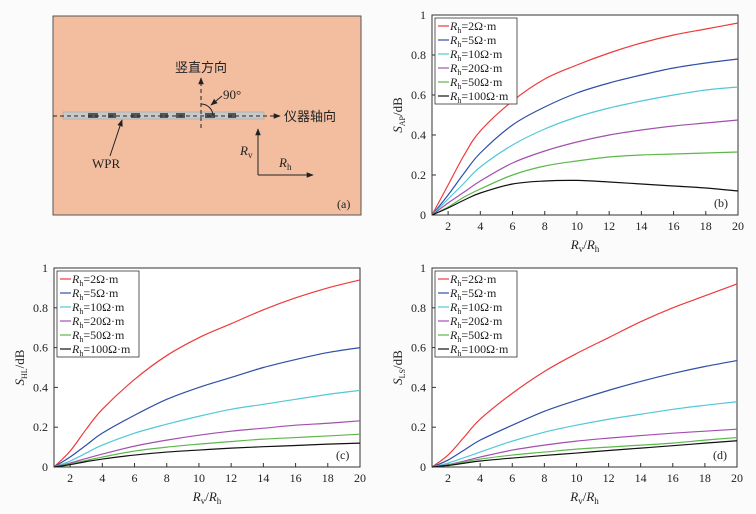  Describe the element at coordinates (398, 367) in the screenshot. I see `y-axis-label: SLS/dB` at that location.